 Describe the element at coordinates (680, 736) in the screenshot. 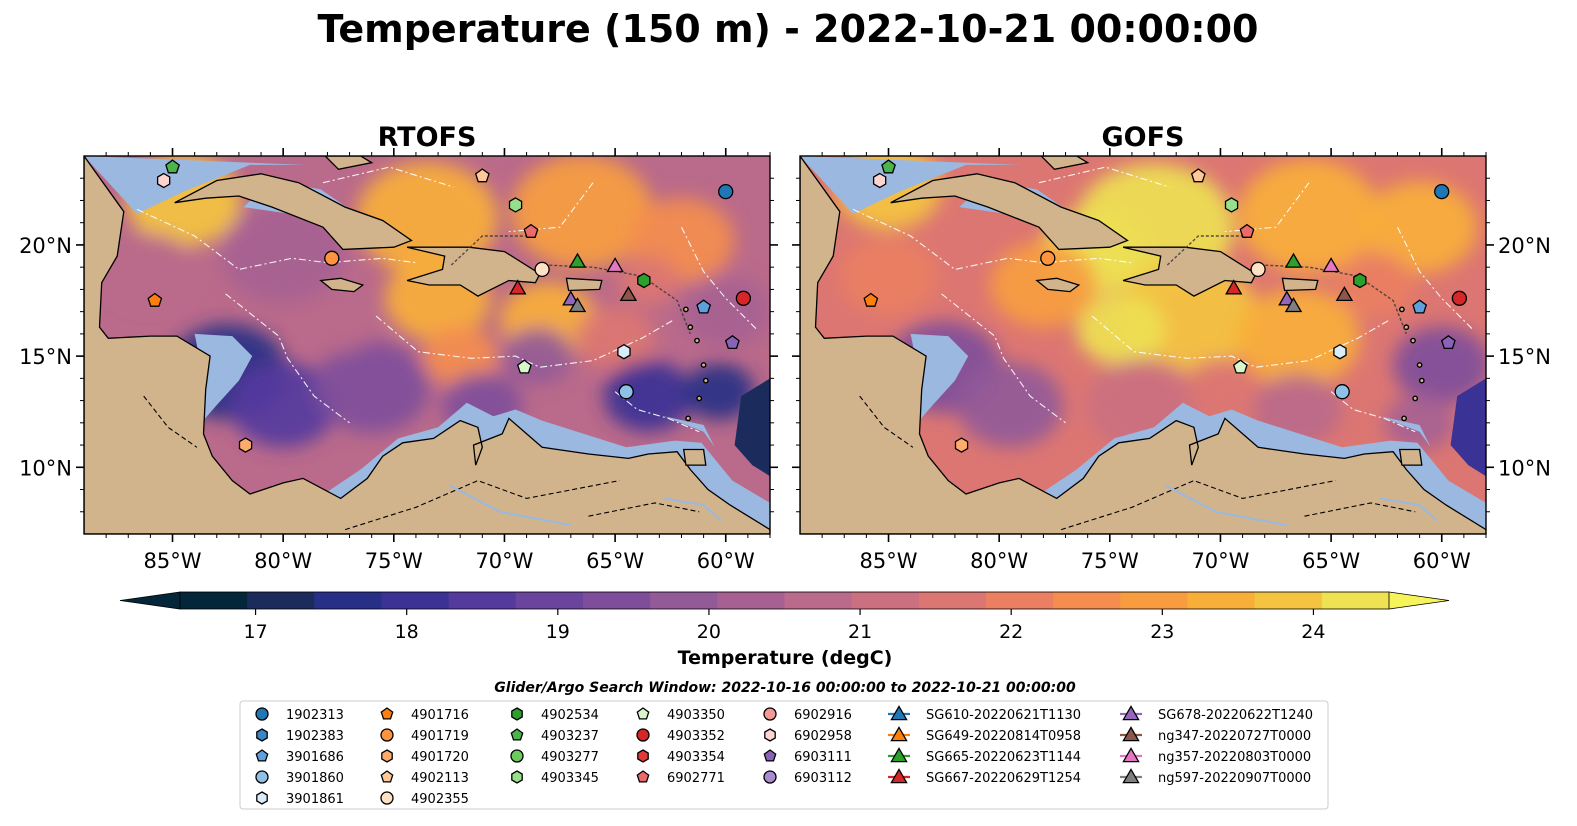

I see `legend-item: 4903352` at that location.